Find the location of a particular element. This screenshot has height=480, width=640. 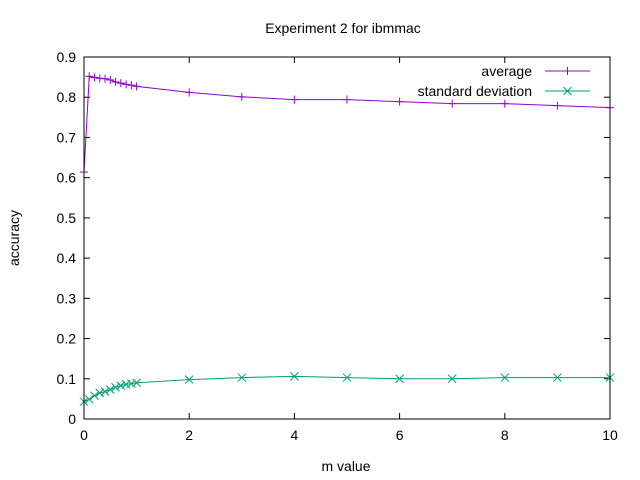

x-tick-label: 0 is located at coordinates (84, 435).